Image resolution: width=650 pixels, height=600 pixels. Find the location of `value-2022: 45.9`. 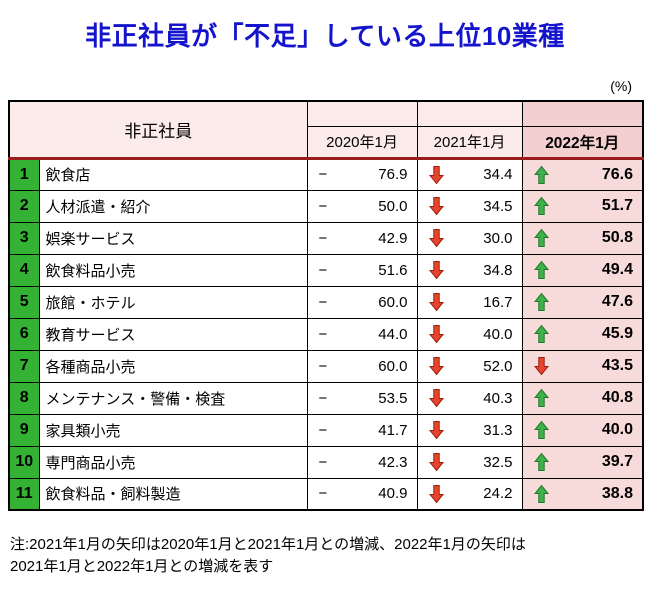

value-2022: 45.9 is located at coordinates (617, 333).